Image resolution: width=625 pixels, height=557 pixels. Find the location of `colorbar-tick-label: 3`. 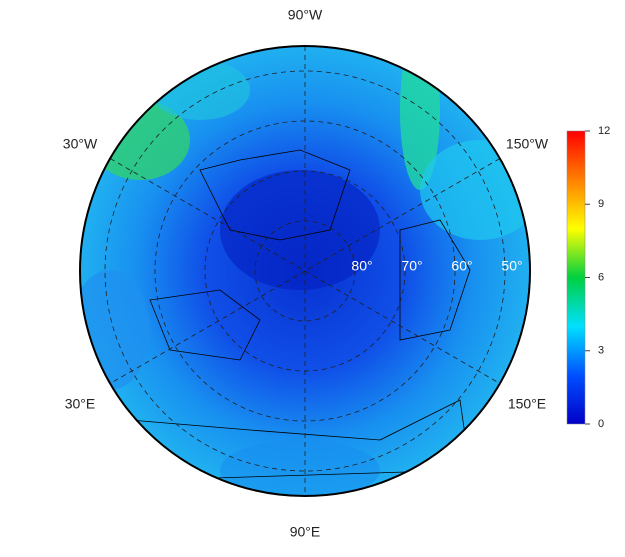

colorbar-tick-label: 3 is located at coordinates (601, 351).